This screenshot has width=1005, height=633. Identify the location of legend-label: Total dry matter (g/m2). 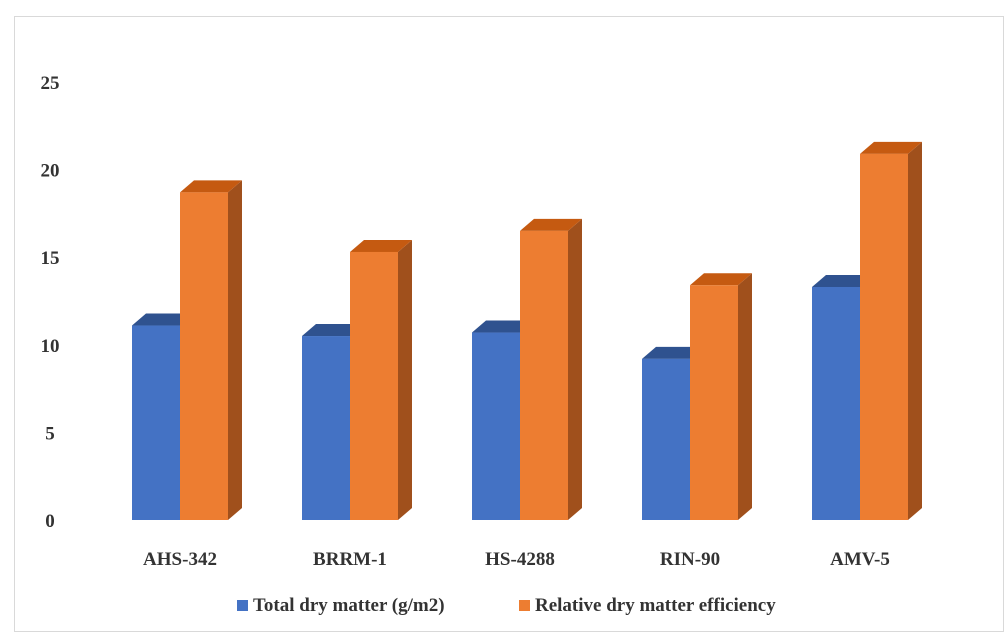
(349, 605).